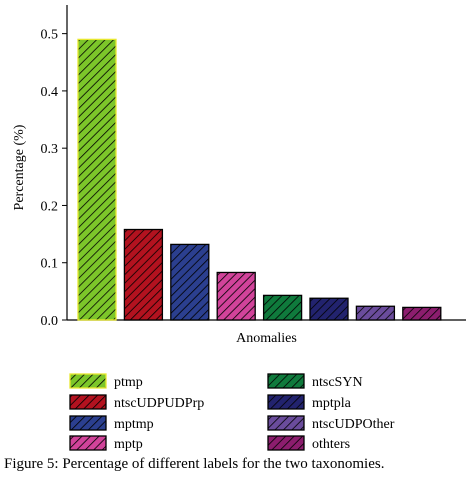 This screenshot has height=478, width=474. Describe the element at coordinates (128, 444) in the screenshot. I see `legend-label: mptp` at that location.